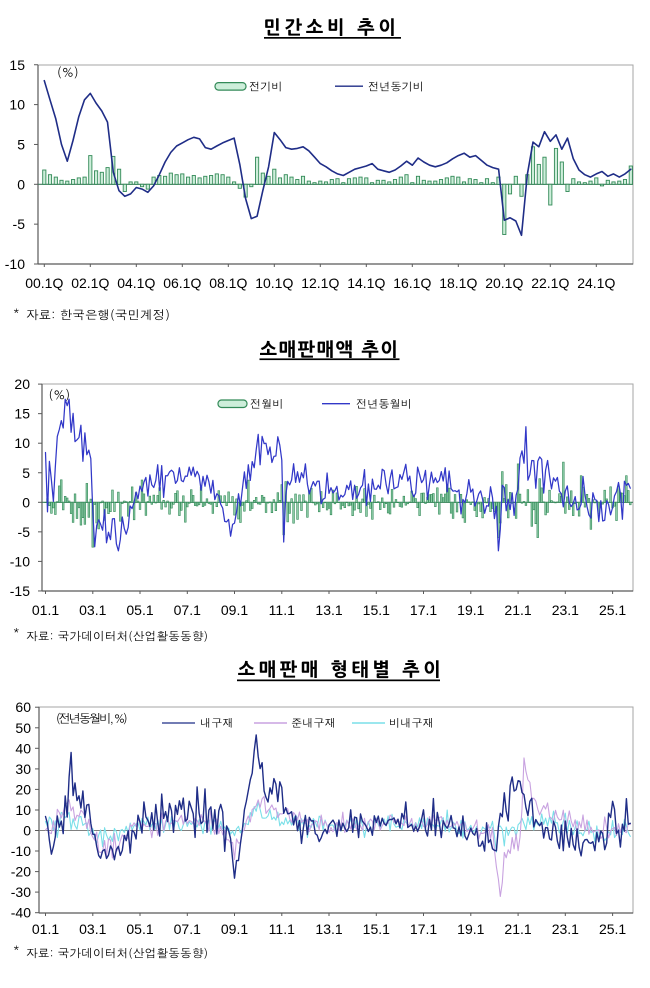  What do you see at coordinates (23, 769) in the screenshot?
I see `svg-text: 30` at bounding box center [23, 769].